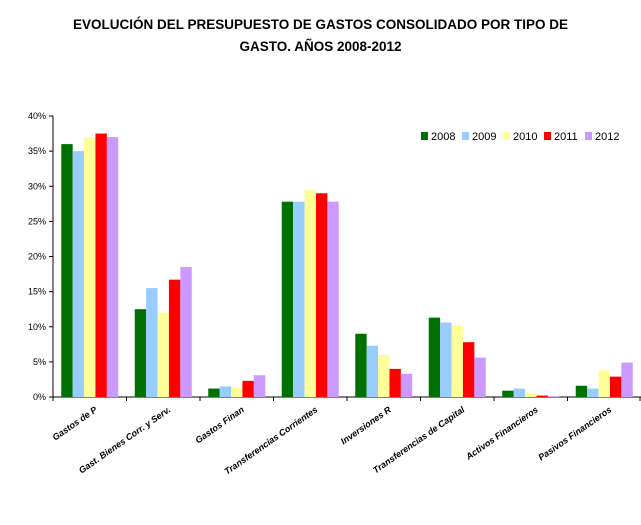 This screenshot has width=641, height=525. What do you see at coordinates (588, 136) in the screenshot?
I see `legend-swatch-2012` at bounding box center [588, 136].